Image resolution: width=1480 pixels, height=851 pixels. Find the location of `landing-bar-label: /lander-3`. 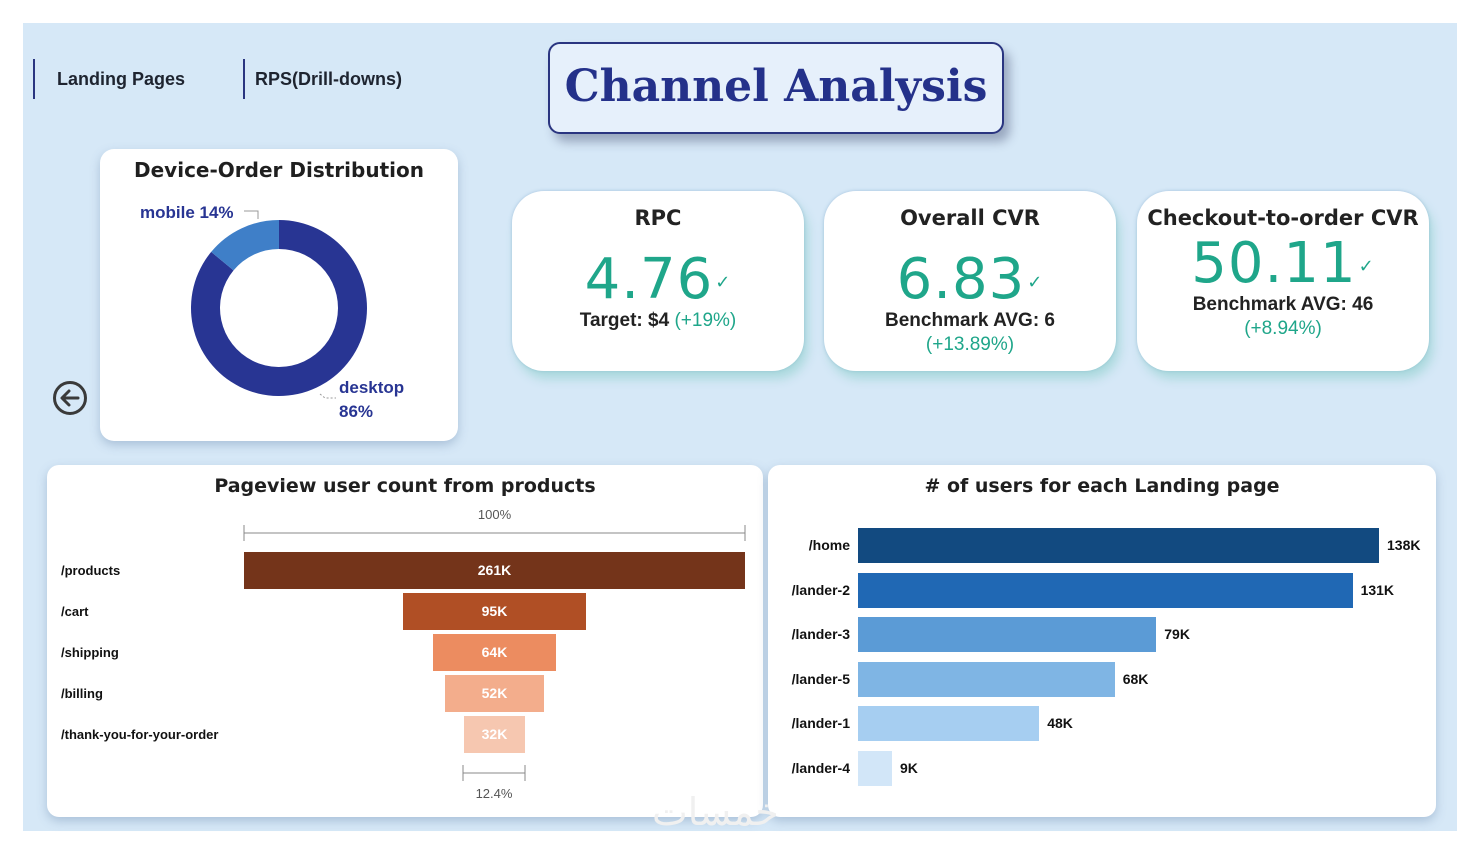

landing-bar-label: /lander-3 is located at coordinates (820, 634).